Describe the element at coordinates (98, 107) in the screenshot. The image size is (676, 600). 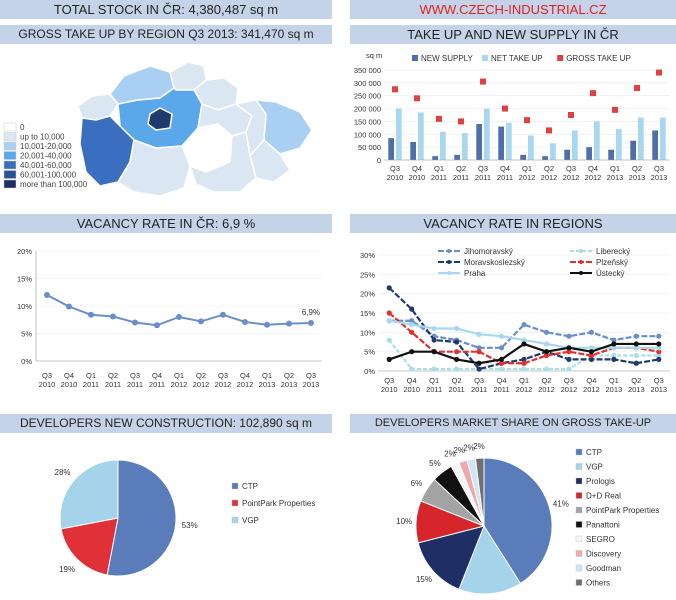
I see `region-karlovarsky` at that location.